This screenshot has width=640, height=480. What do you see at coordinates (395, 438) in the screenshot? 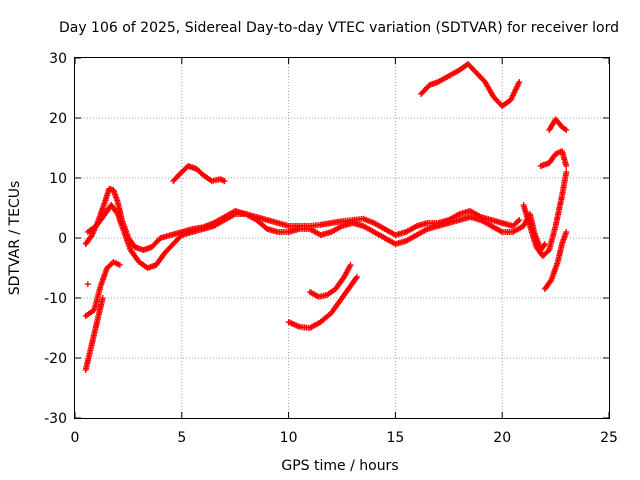
I see `x-tick-label: 15` at bounding box center [395, 438].